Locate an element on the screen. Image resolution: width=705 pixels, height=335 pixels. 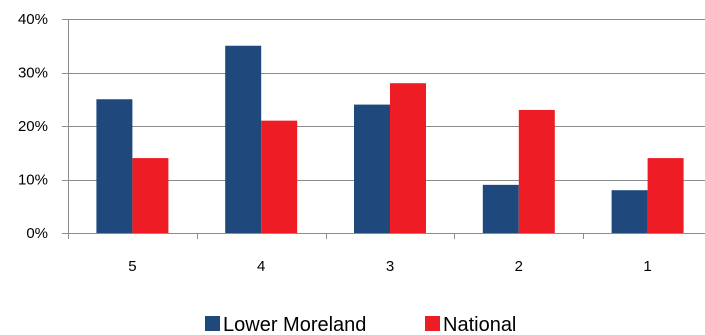
y-tick-label: 30% is located at coordinates (33, 73).